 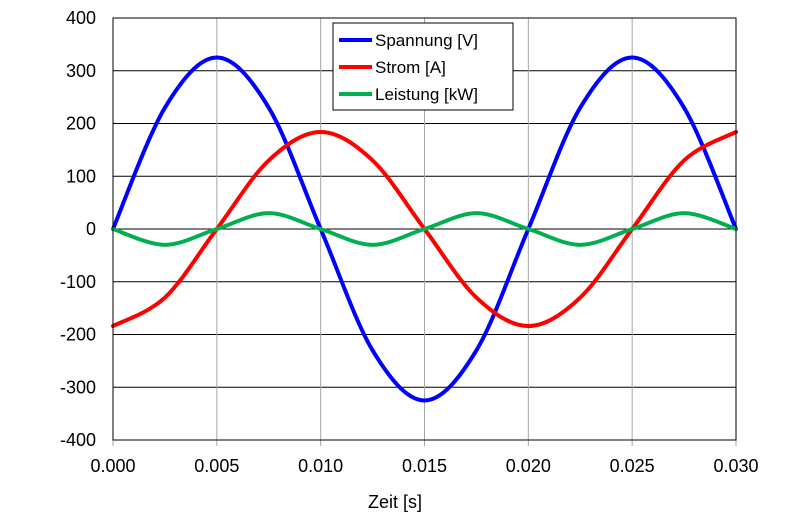 What do you see at coordinates (410, 67) in the screenshot?
I see `legend-label: Strom [A]` at bounding box center [410, 67].